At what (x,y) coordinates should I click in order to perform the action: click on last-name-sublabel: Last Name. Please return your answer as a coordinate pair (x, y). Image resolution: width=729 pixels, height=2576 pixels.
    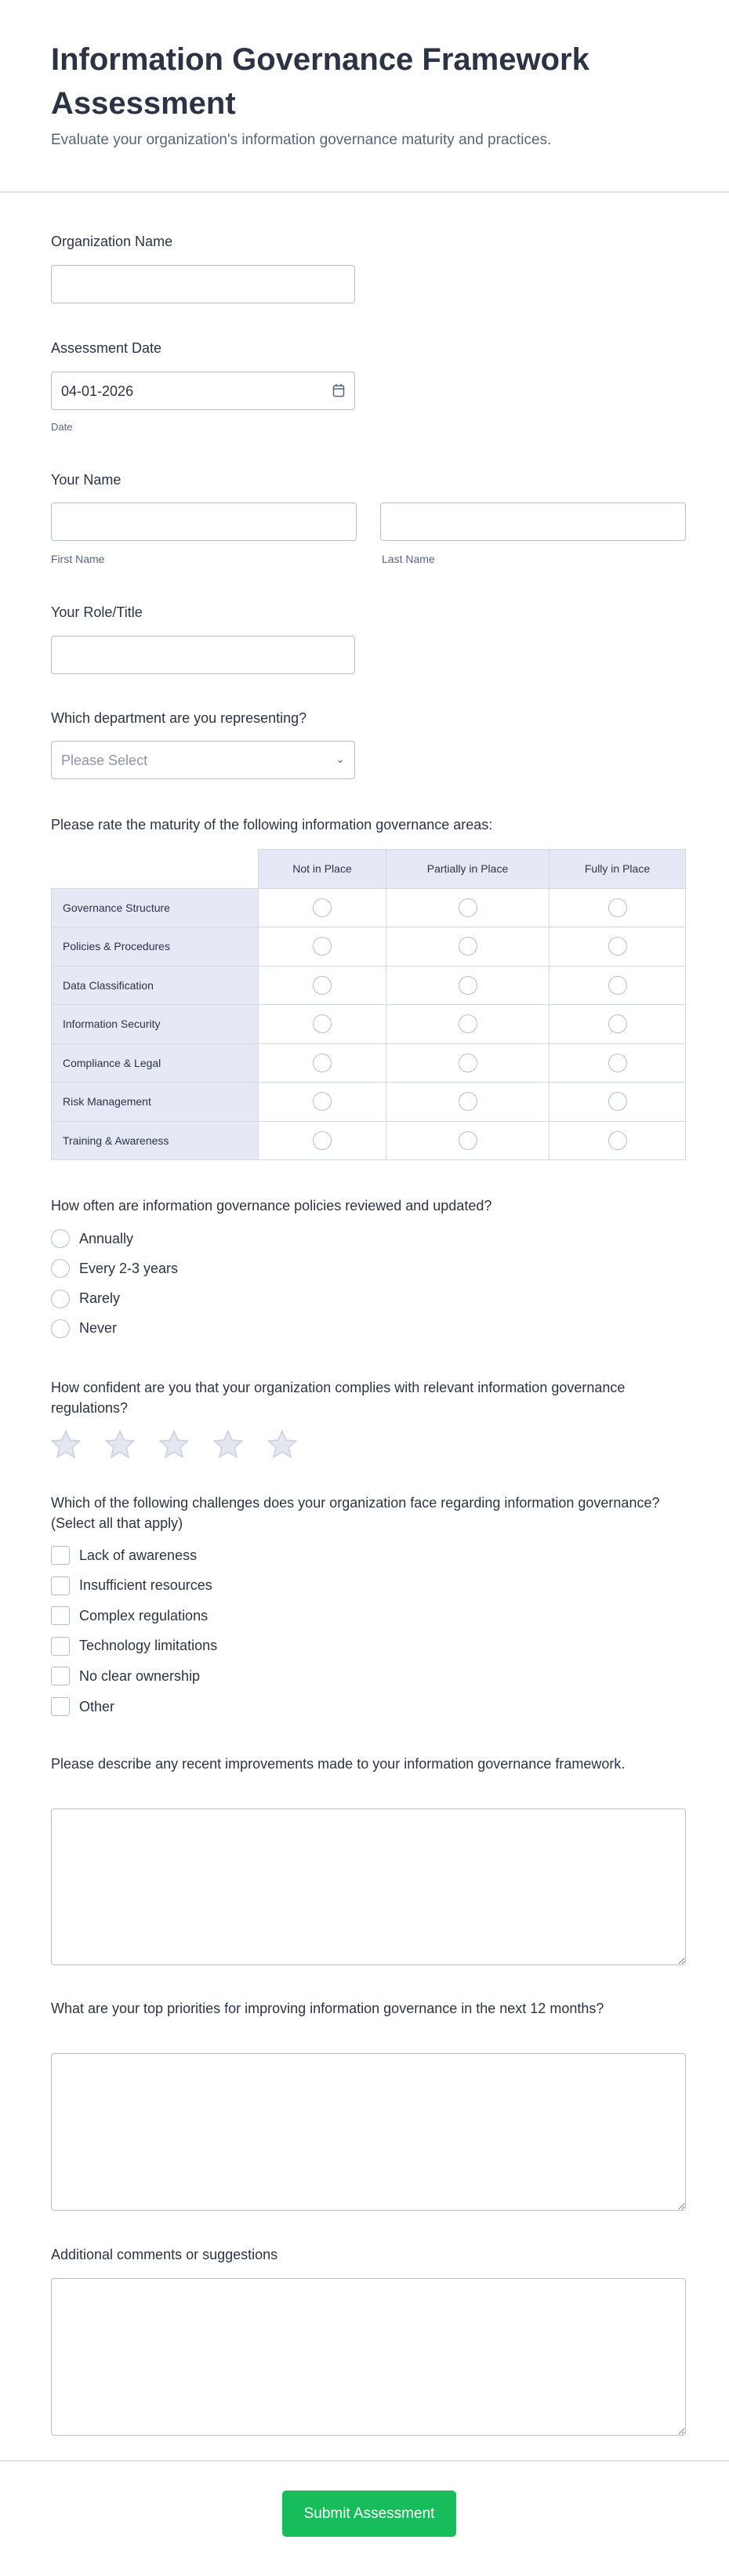
    Looking at the image, I should click on (408, 559).